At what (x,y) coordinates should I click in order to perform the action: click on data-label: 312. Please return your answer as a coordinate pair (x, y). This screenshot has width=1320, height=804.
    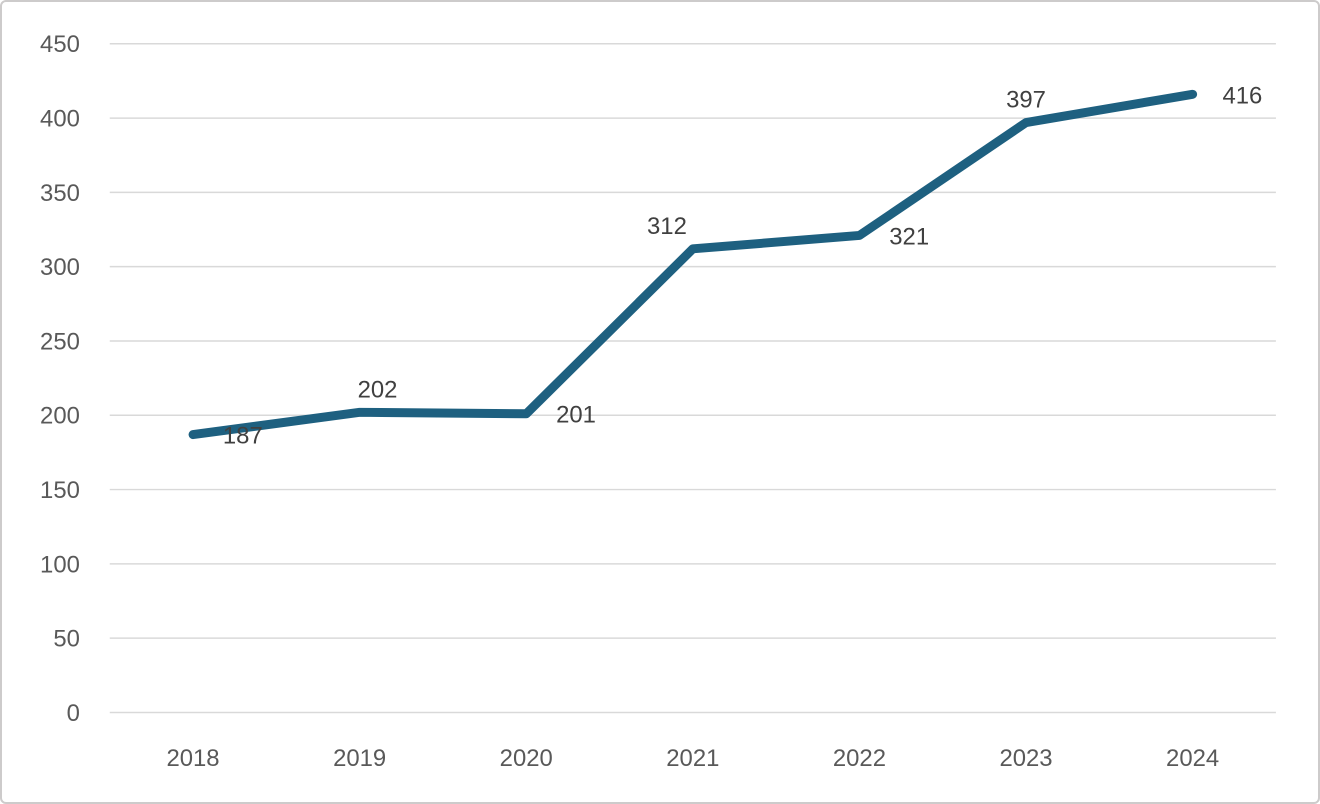
    Looking at the image, I should click on (667, 226).